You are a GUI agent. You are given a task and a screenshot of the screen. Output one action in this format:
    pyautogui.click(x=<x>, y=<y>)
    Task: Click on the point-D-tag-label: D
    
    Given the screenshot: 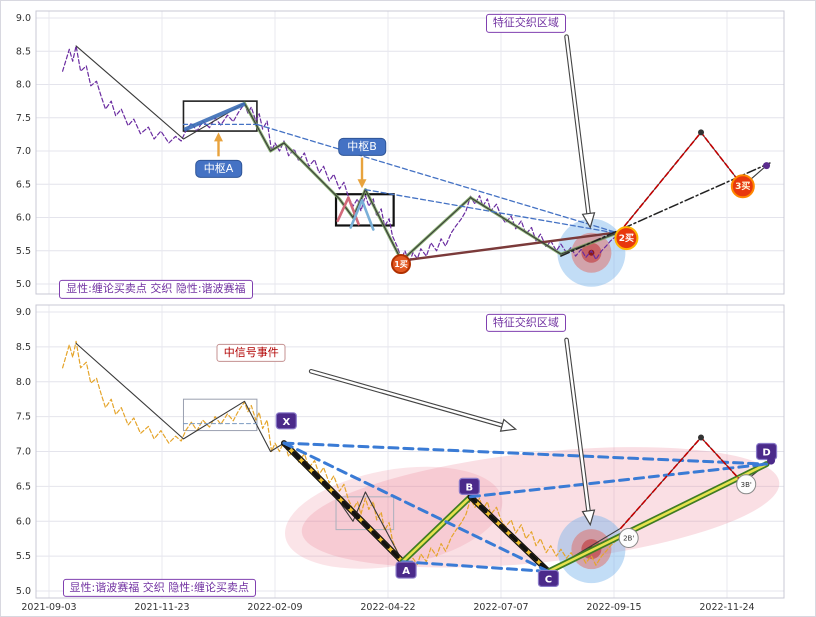 What is the action you would take?
    pyautogui.click(x=766, y=453)
    